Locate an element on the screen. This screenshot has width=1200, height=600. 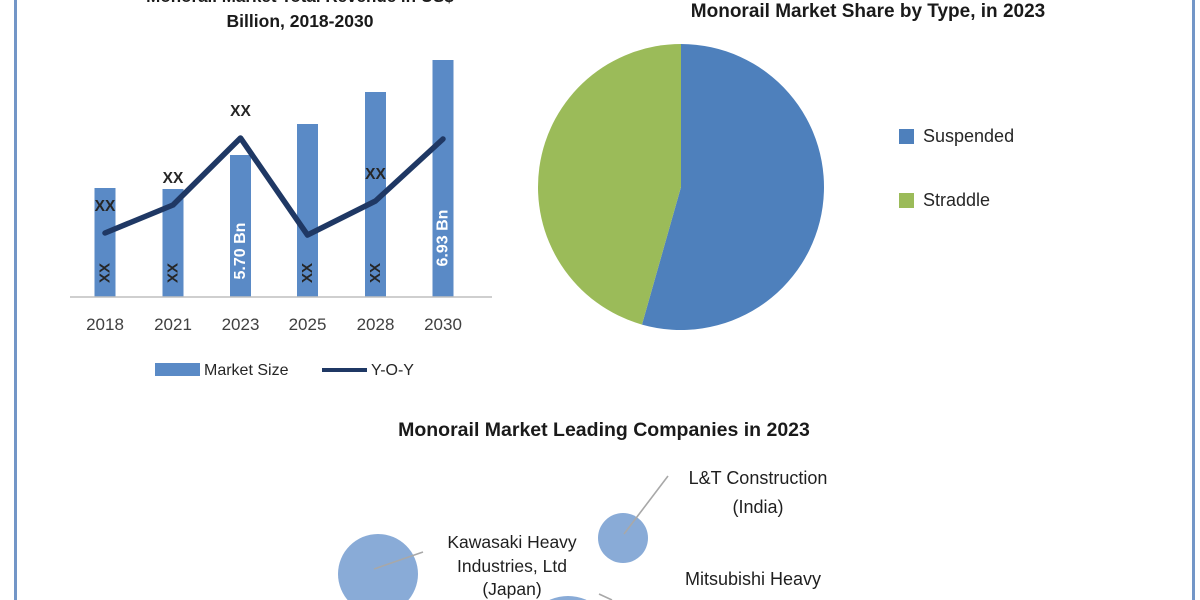
mitsubishi-leader-line is located at coordinates (605, 596).